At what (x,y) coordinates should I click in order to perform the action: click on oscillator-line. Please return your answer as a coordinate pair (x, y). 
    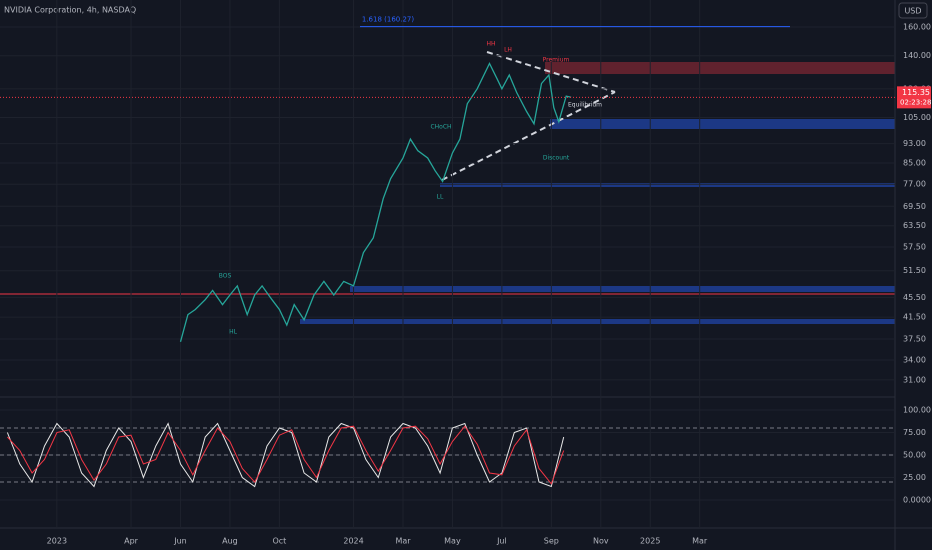
    Looking at the image, I should click on (286, 455).